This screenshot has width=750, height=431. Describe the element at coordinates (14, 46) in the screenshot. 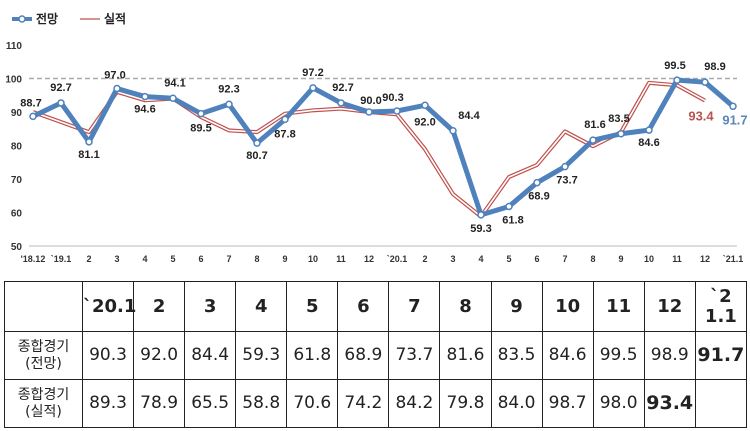

I see `y-tick-label: 110` at that location.